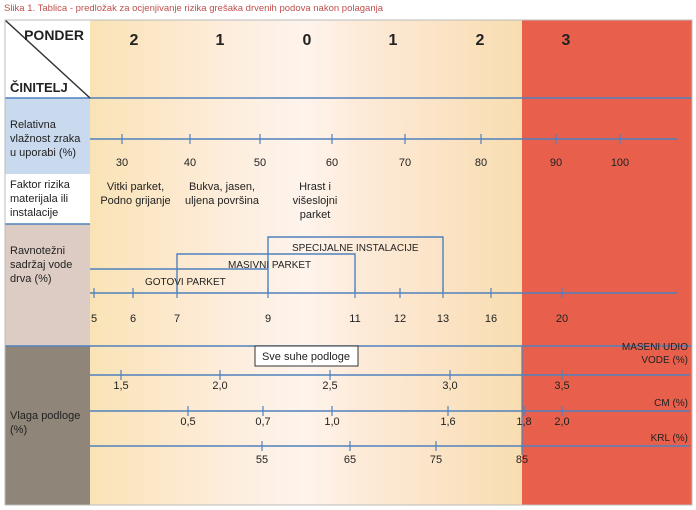  Describe the element at coordinates (41, 265) in the screenshot. I see `equilibrium-row-label: Ravnotežni sadržaj vode drva (%)` at that location.